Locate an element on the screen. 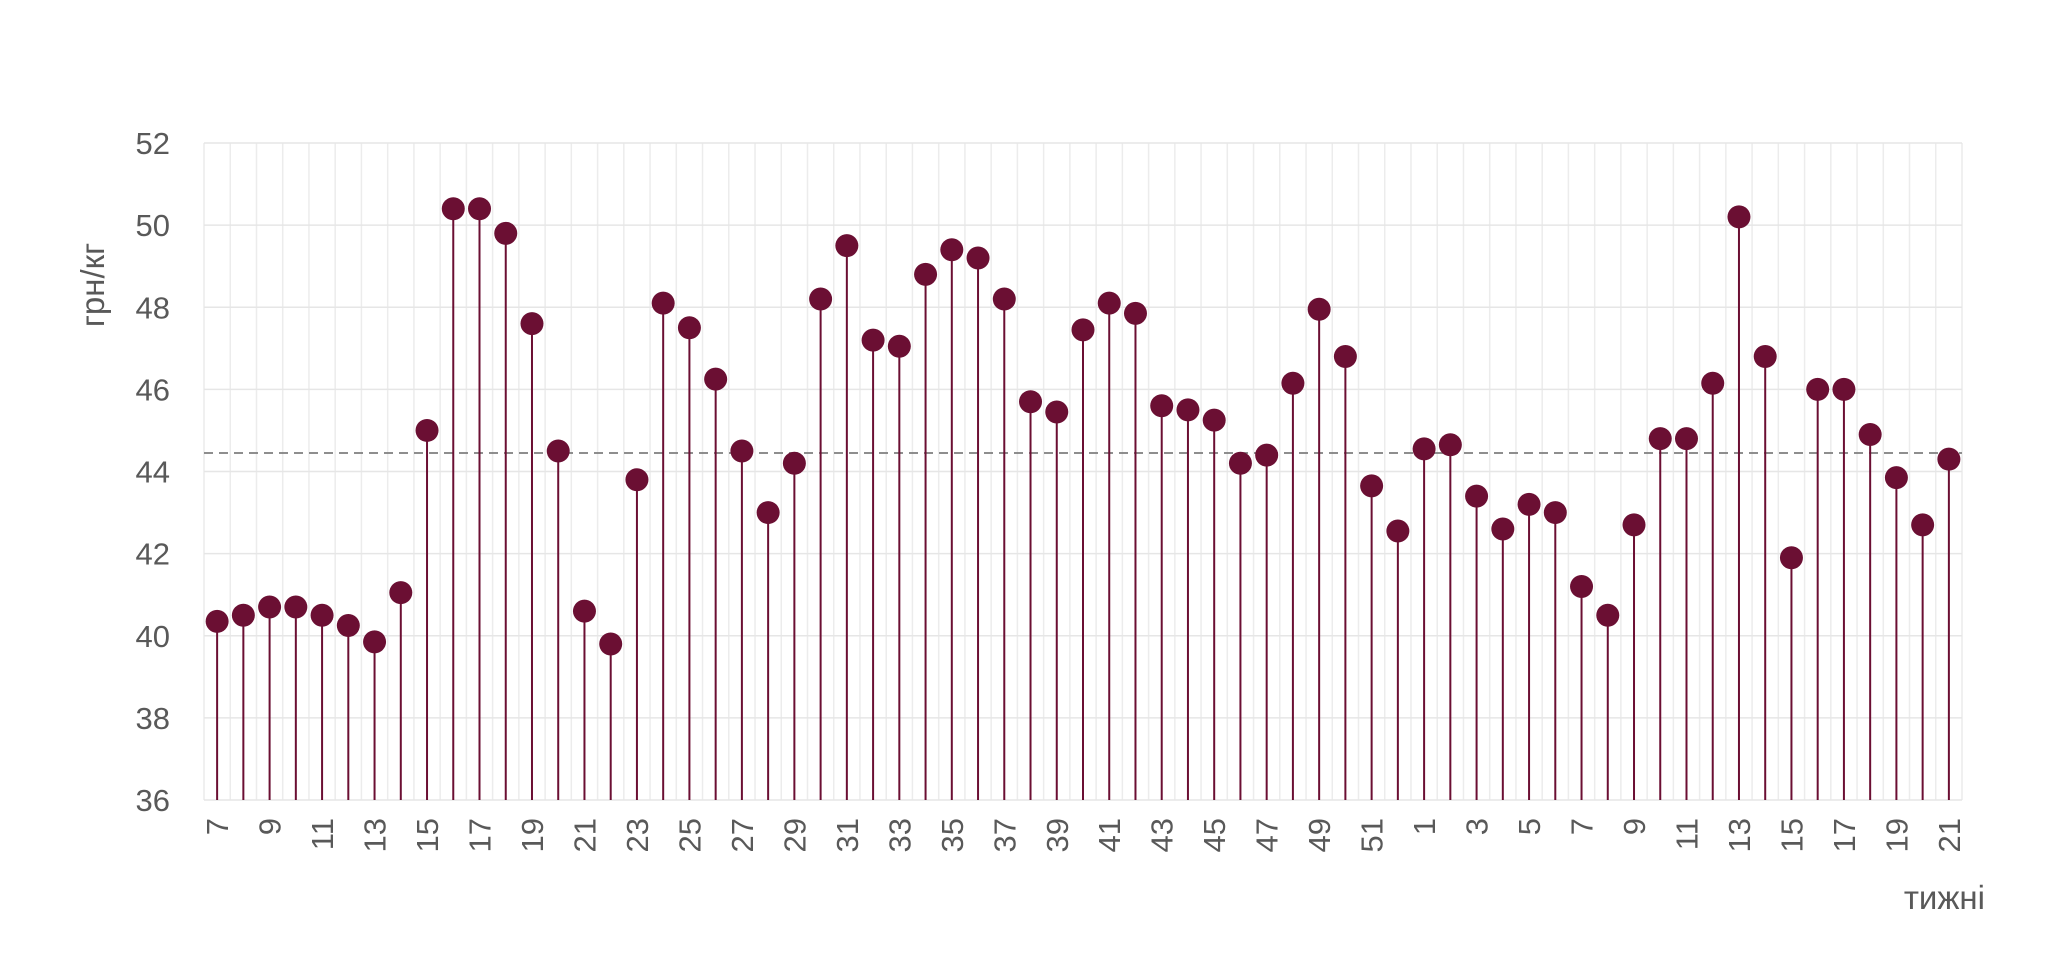  x-tick-label: 45 is located at coordinates (1214, 835).